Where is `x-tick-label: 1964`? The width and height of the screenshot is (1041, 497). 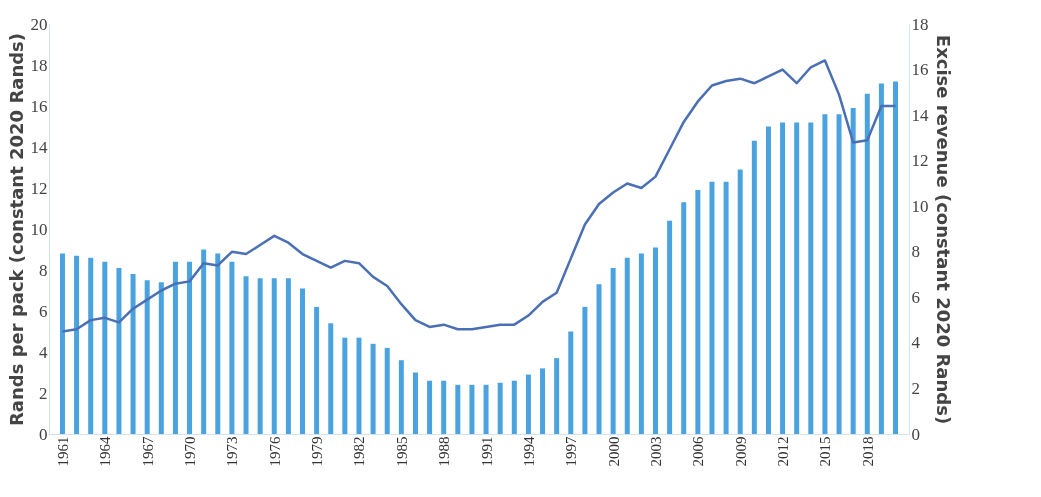
x-tick-label: 1964 is located at coordinates (105, 451).